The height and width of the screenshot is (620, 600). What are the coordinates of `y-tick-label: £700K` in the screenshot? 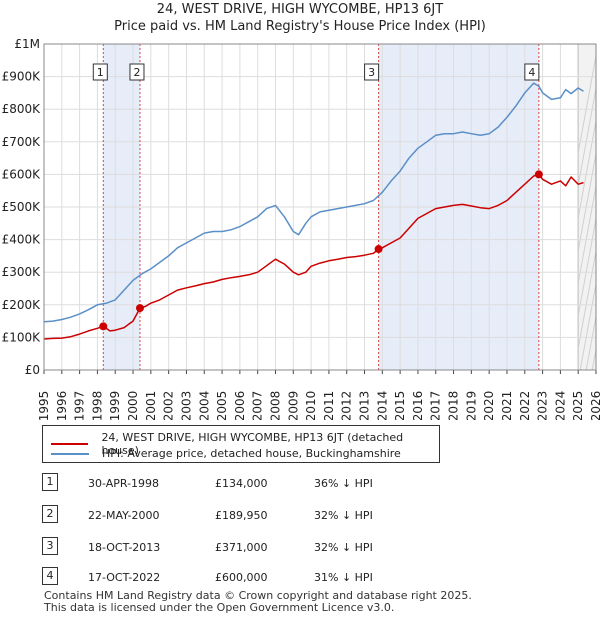 It's located at (22, 142).